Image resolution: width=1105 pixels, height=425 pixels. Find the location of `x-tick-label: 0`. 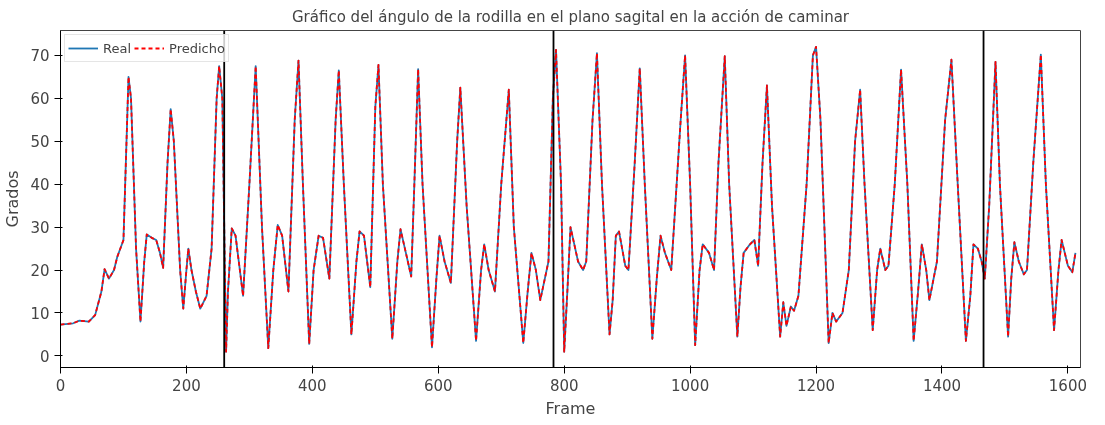

x-tick-label: 0 is located at coordinates (60, 385).